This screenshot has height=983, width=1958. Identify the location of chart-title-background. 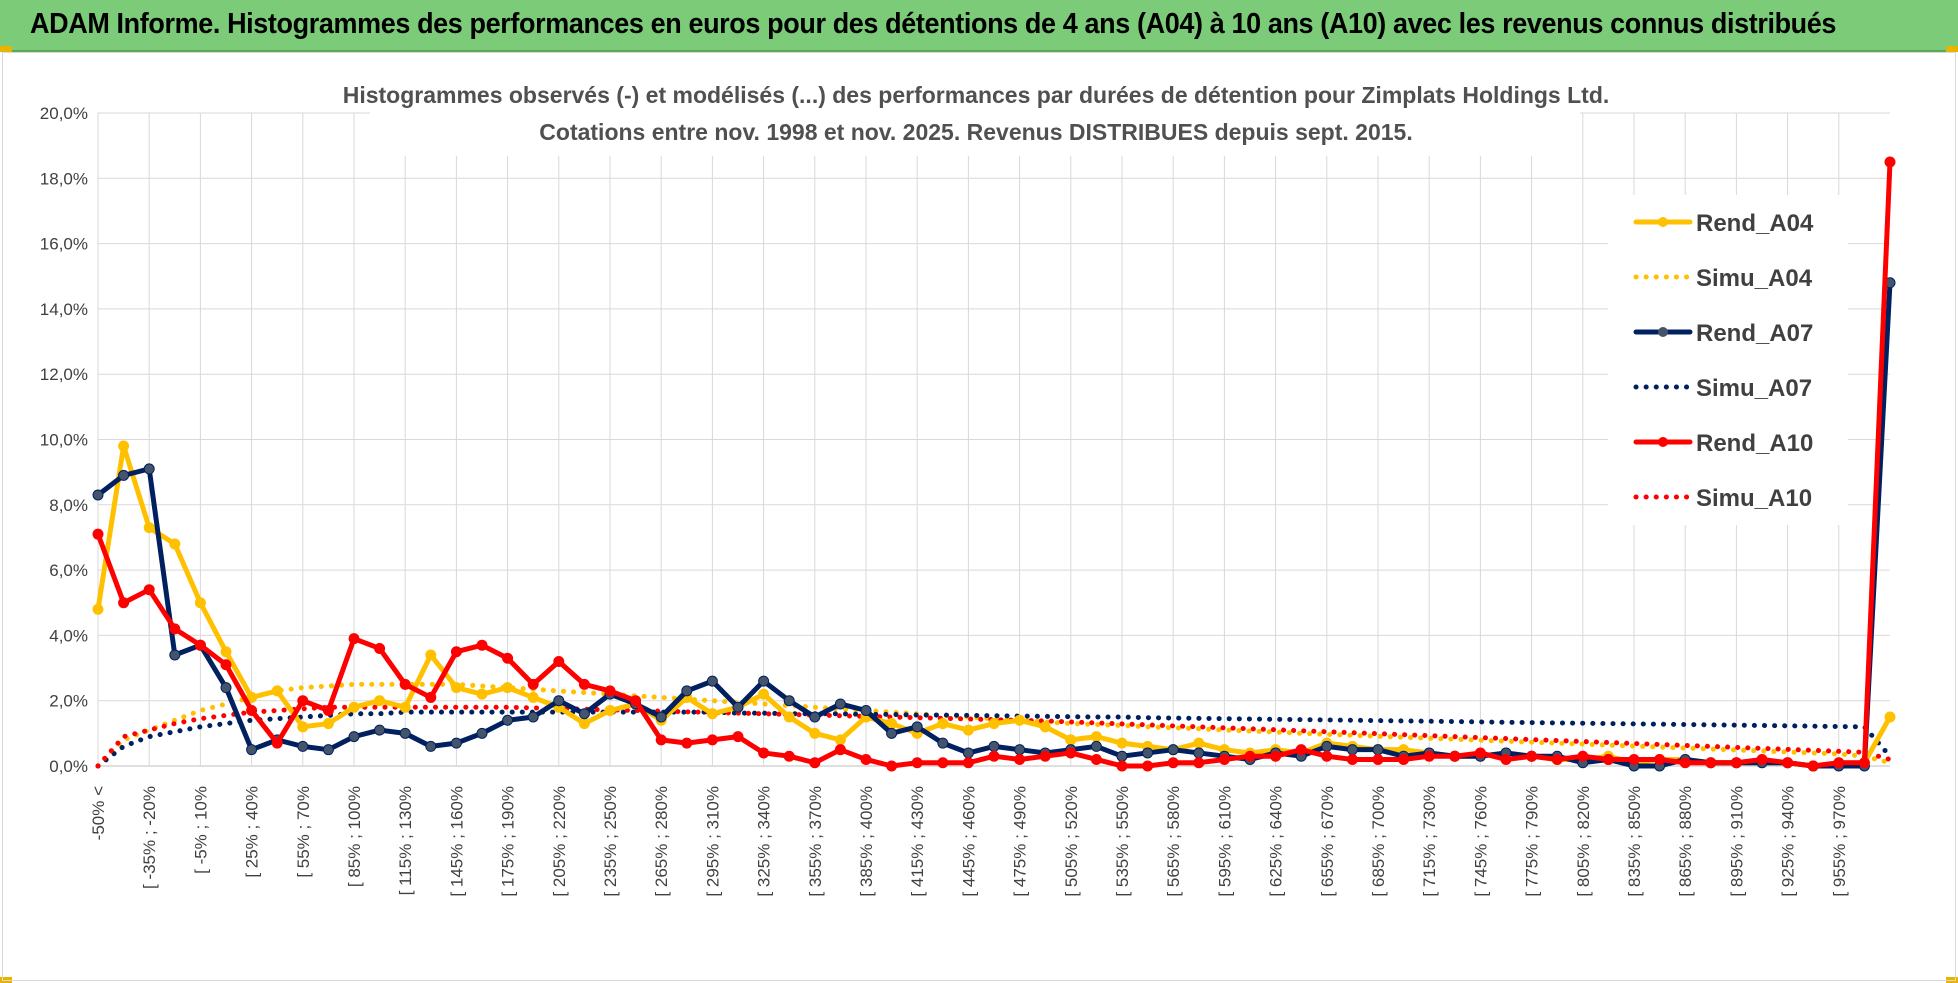
(975, 114).